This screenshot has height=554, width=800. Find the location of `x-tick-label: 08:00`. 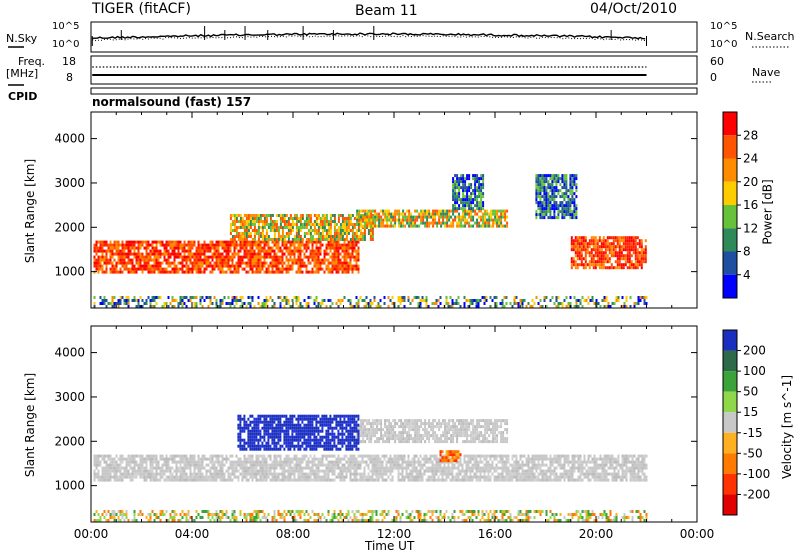

x-tick-label: 08:00 is located at coordinates (293, 534).